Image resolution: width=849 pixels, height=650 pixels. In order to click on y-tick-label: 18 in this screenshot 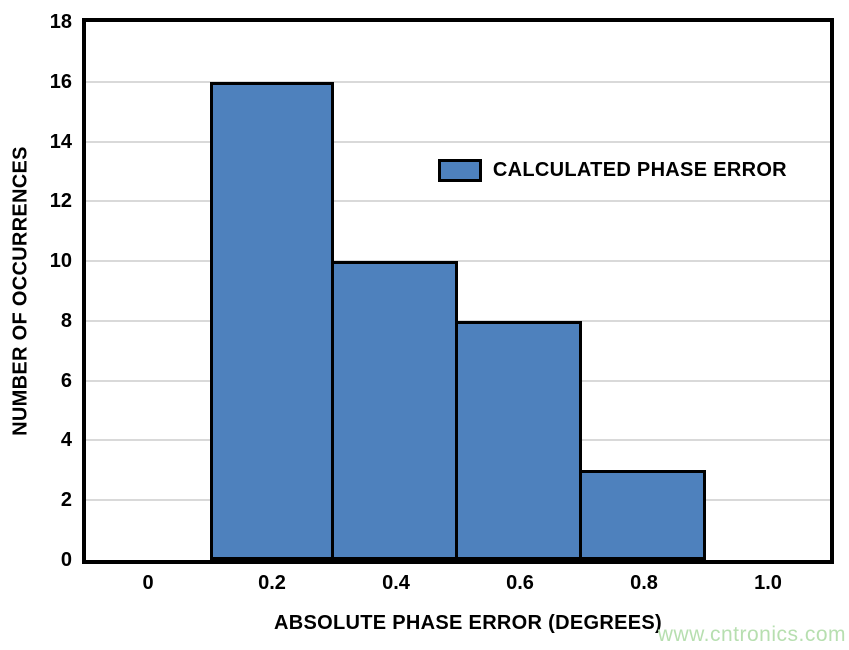, I will do `click(60, 22)`.